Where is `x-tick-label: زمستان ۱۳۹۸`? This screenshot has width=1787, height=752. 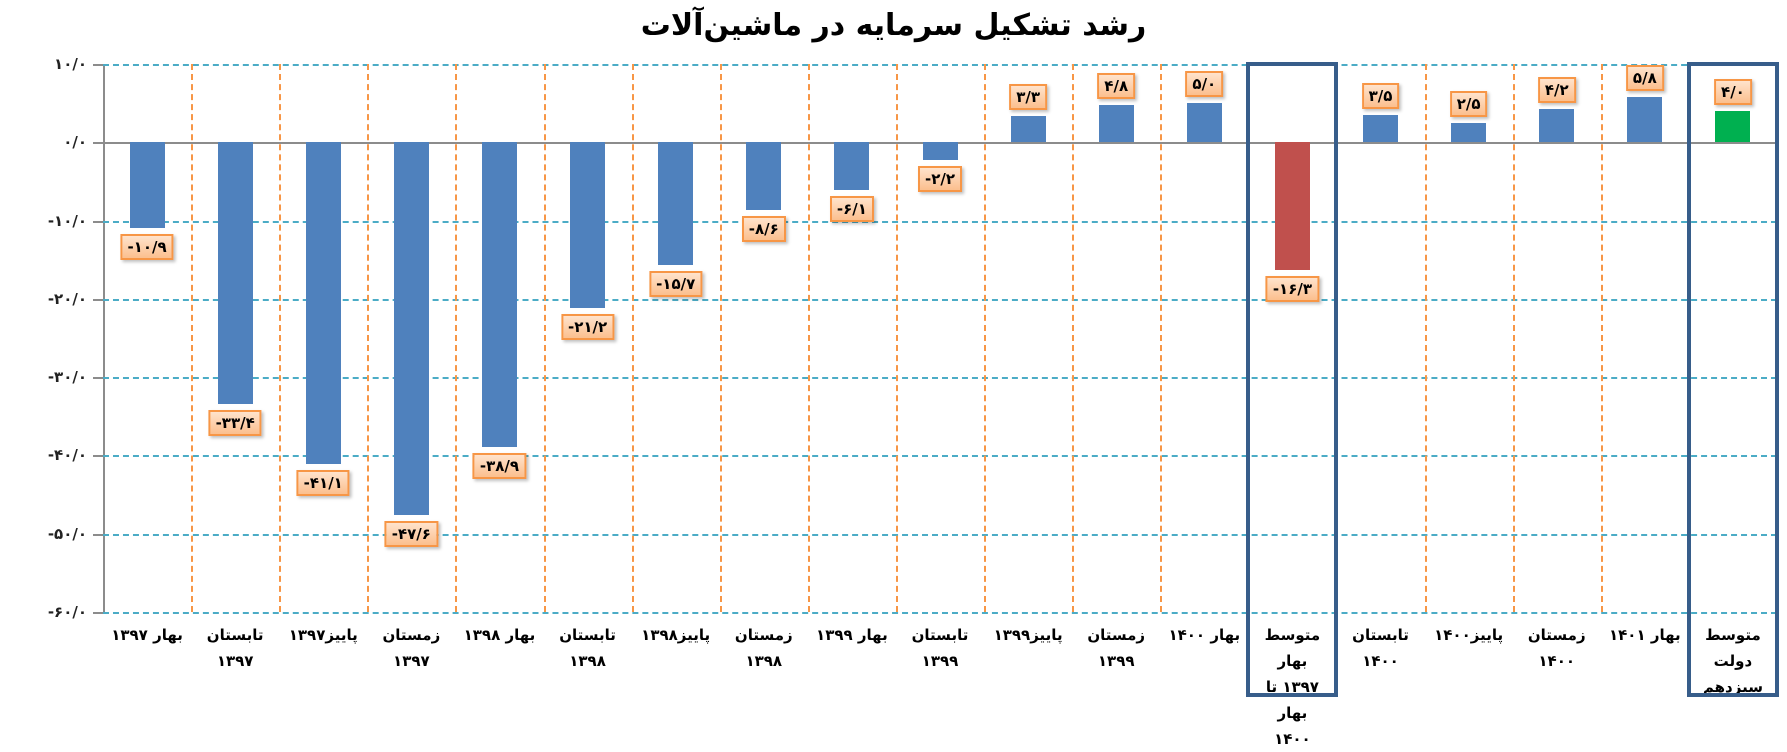
x-tick-label: زمستان ۱۳۹۸ is located at coordinates (763, 648).